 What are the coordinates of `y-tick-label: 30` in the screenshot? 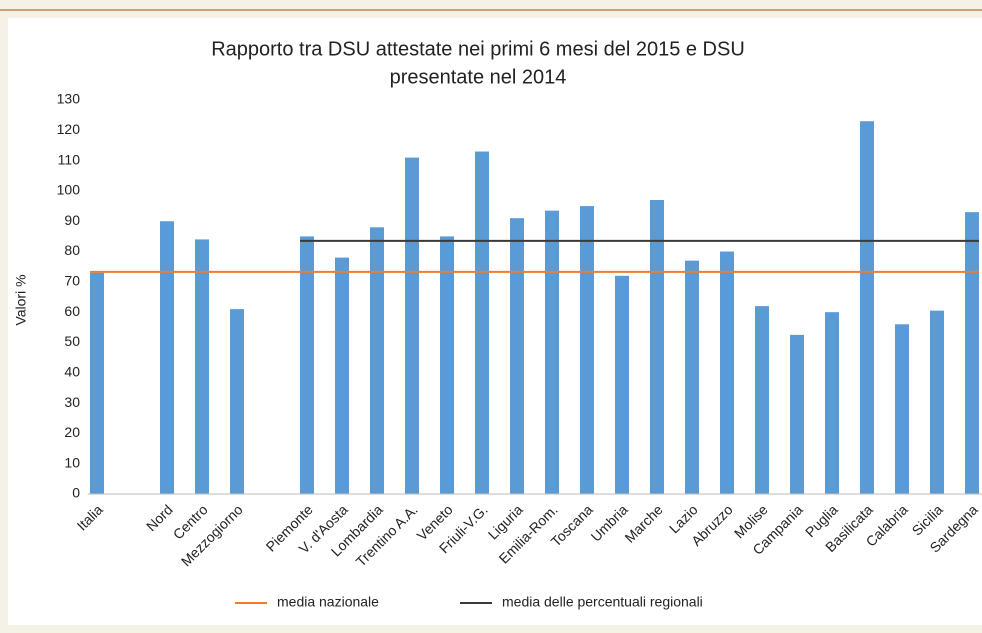 It's located at (72, 402).